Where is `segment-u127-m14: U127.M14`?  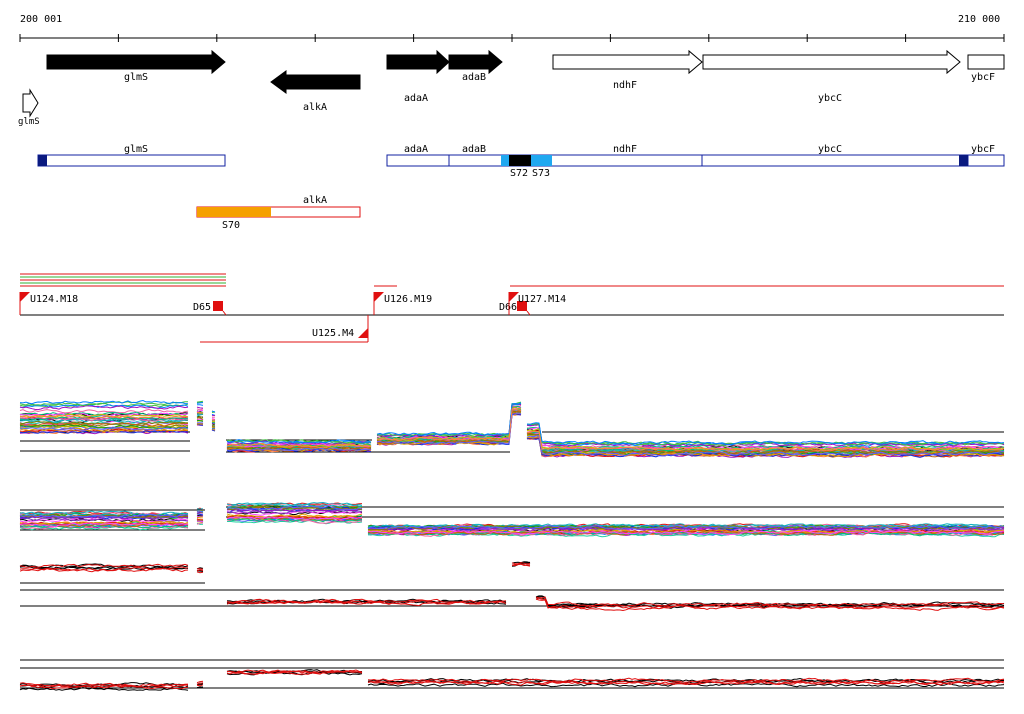
segment-u127-m14: U127.M14 is located at coordinates (537, 303).